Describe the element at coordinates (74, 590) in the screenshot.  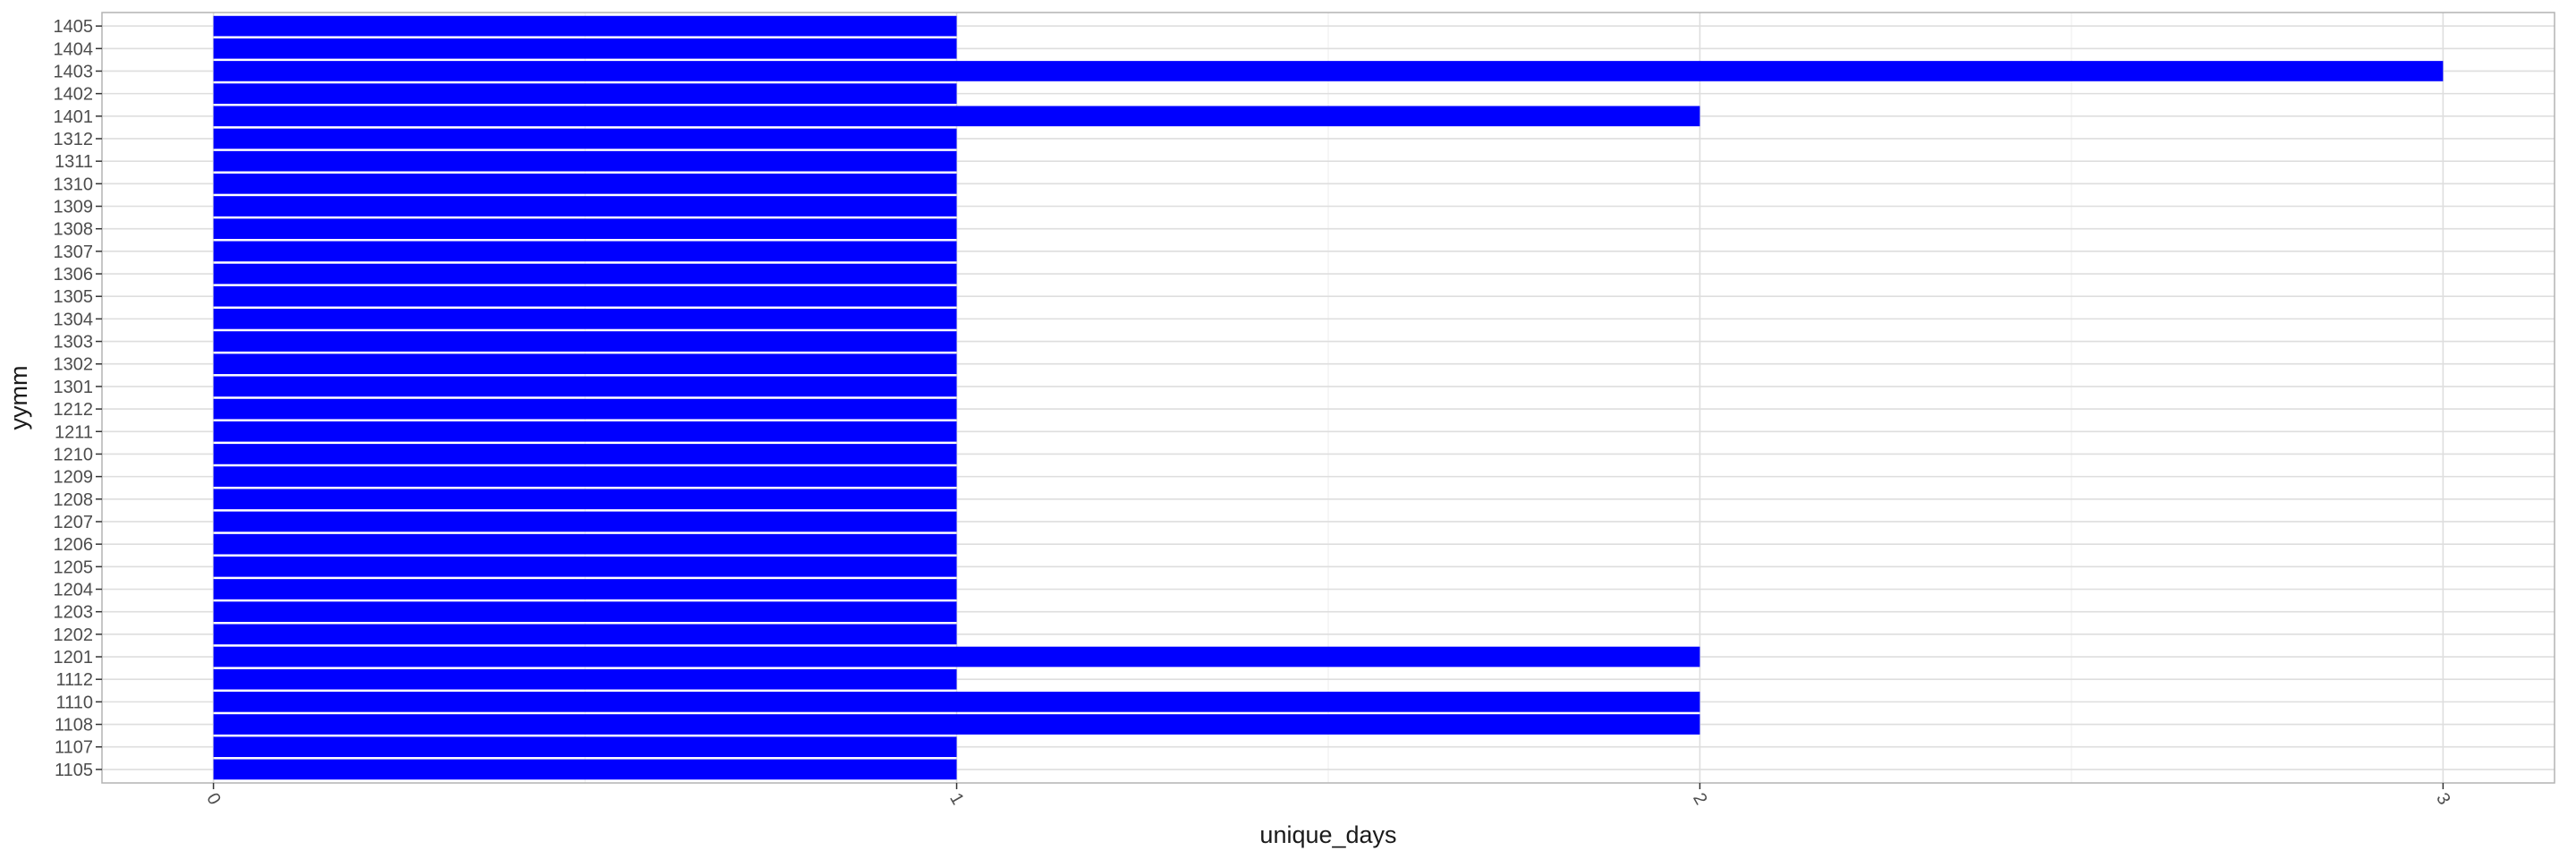
I see `y-tick-label-1204: 1204` at that location.